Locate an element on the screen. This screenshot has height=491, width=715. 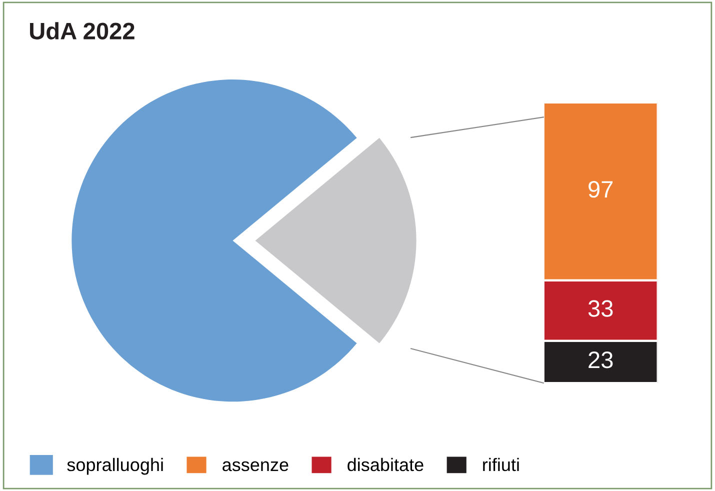
data-label: 23 is located at coordinates (600, 360).